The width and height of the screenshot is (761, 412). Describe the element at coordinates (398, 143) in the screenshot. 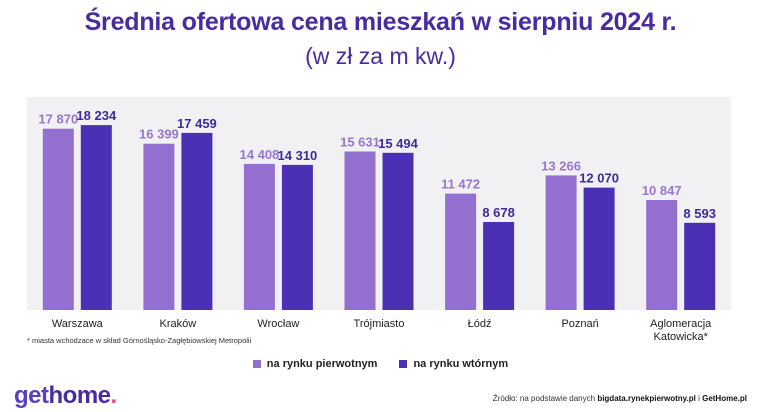

I see `value-label-secondary-3: 15 494` at that location.